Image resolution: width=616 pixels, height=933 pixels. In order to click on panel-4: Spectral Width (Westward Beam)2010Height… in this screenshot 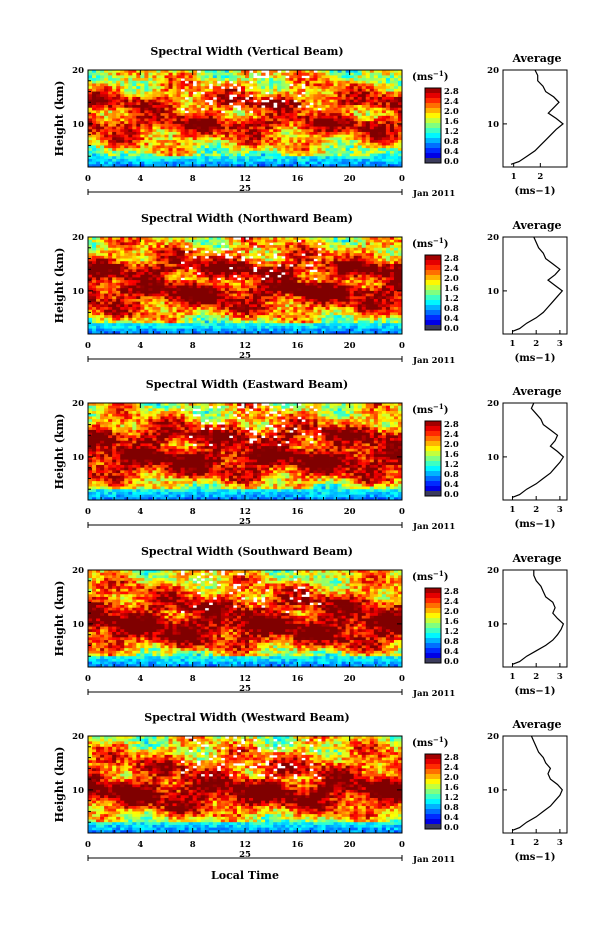, I will do `click(310, 788)`.